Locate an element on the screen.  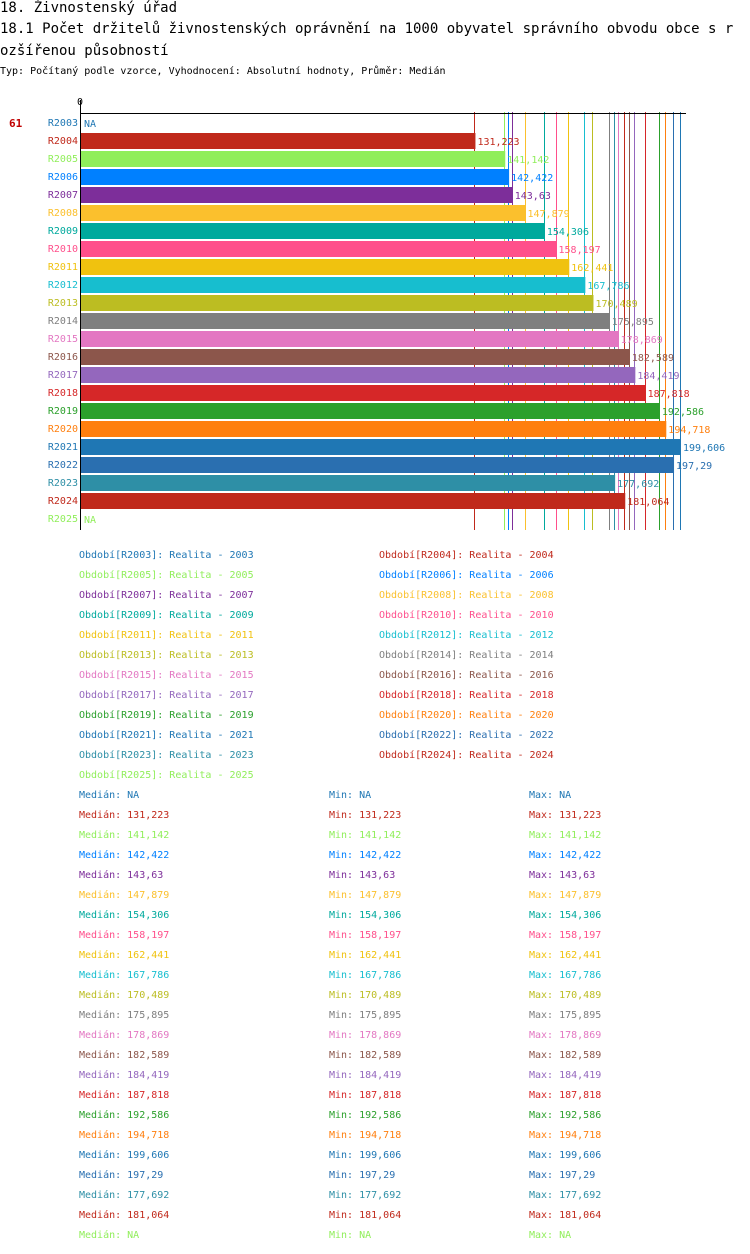
legend-item: Období[R2022]: Realita - 2022 is located at coordinates (466, 735).